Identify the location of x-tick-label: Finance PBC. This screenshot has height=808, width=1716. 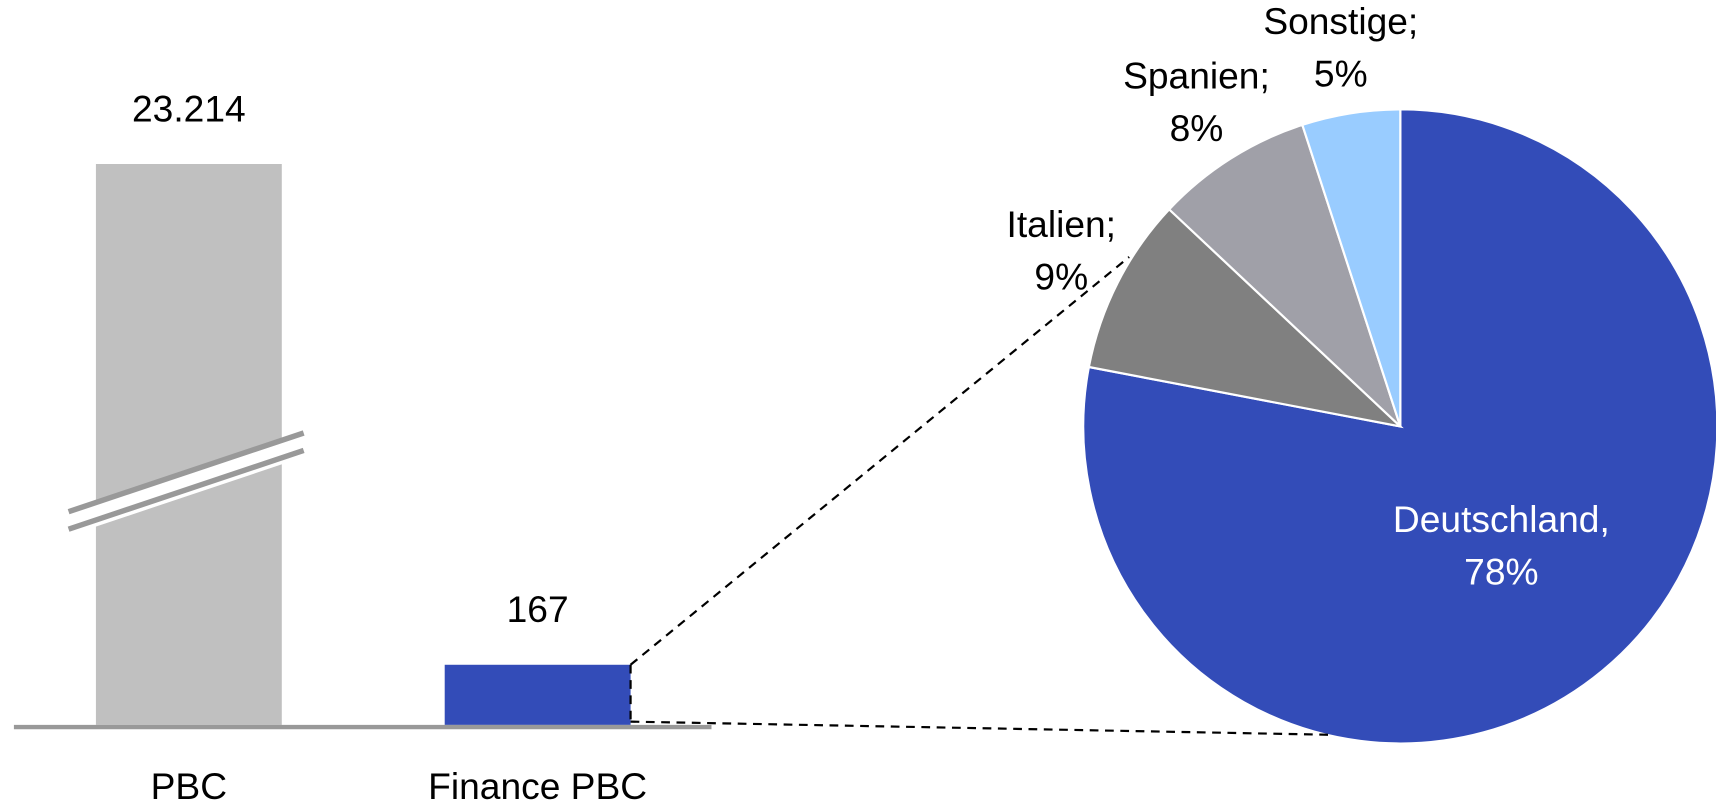
(537, 786).